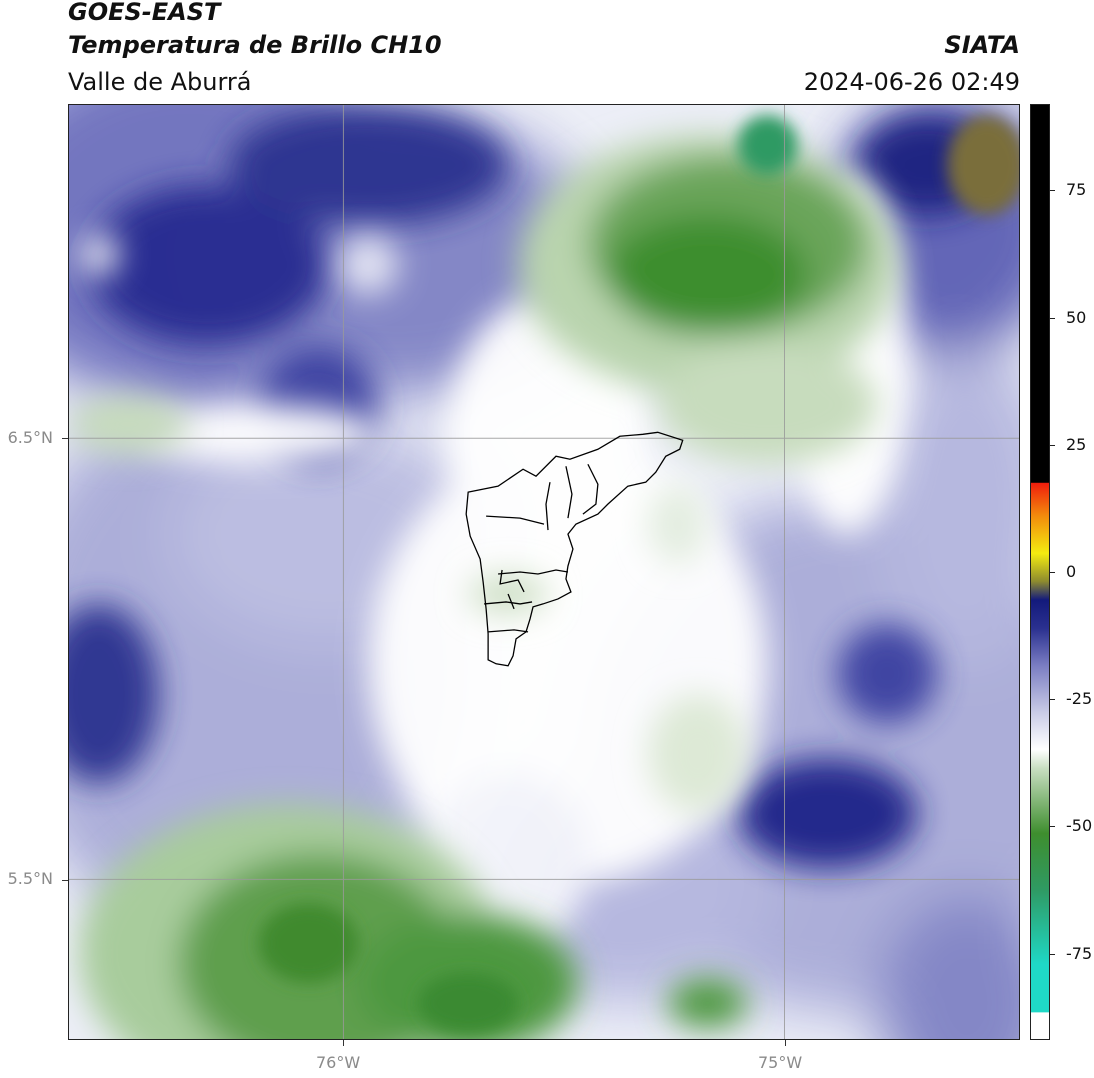  Describe the element at coordinates (65, 438) in the screenshot. I see `lat-tick-6-5n` at that location.